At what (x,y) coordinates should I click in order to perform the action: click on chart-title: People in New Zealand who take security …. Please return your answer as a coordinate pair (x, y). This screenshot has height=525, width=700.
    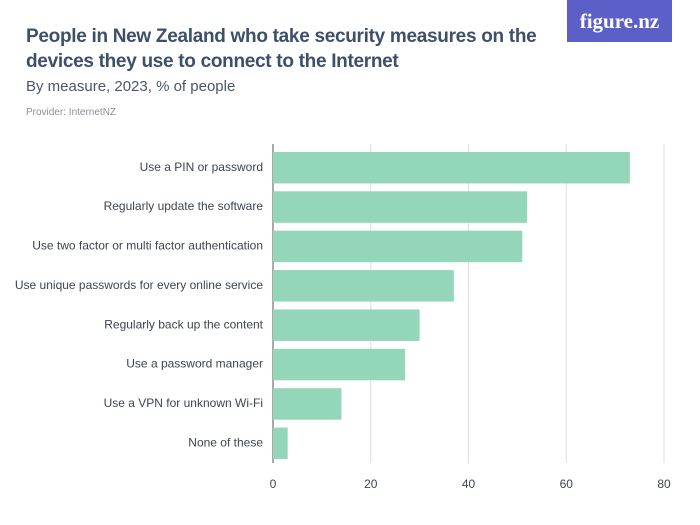
    Looking at the image, I should click on (281, 49).